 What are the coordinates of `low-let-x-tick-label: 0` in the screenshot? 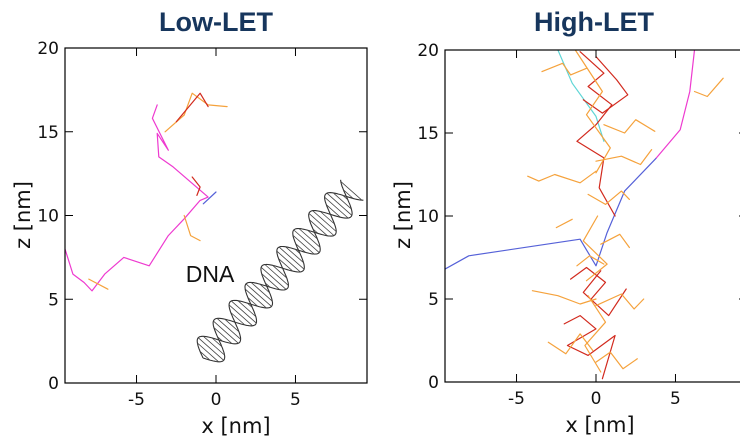 It's located at (216, 400).